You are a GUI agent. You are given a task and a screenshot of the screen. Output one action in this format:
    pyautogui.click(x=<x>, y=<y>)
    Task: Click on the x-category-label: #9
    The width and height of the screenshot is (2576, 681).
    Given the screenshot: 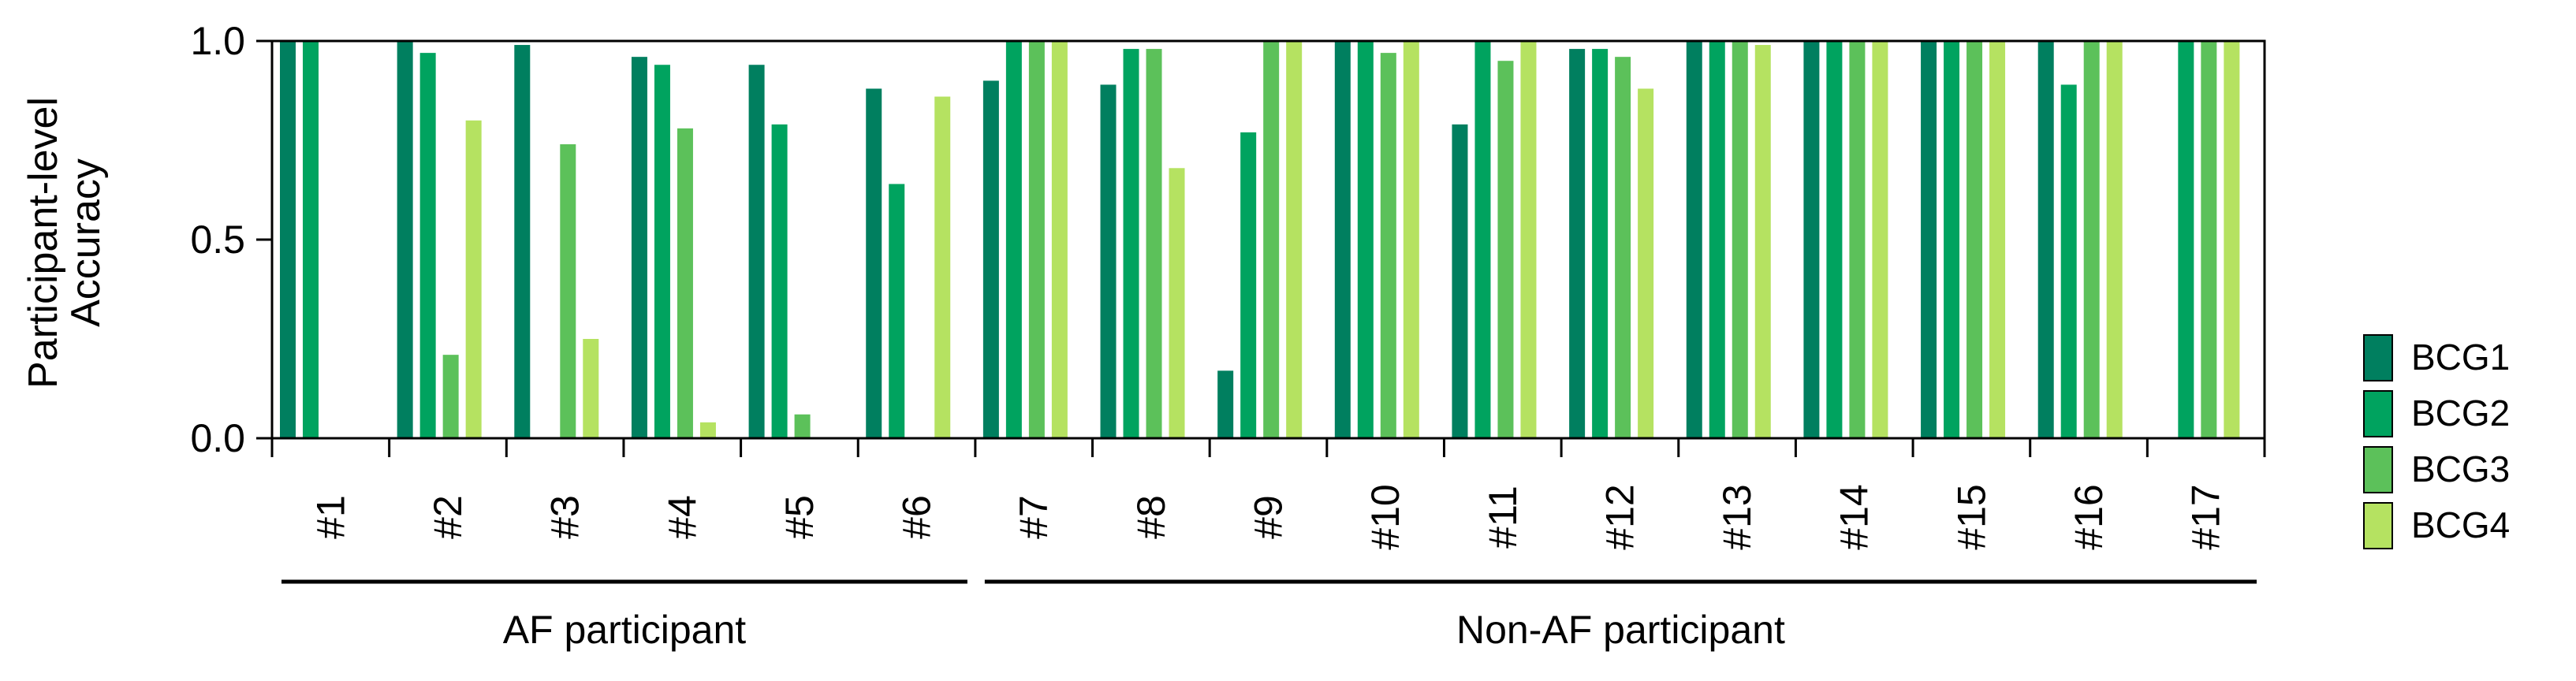 What is the action you would take?
    pyautogui.click(x=1269, y=517)
    